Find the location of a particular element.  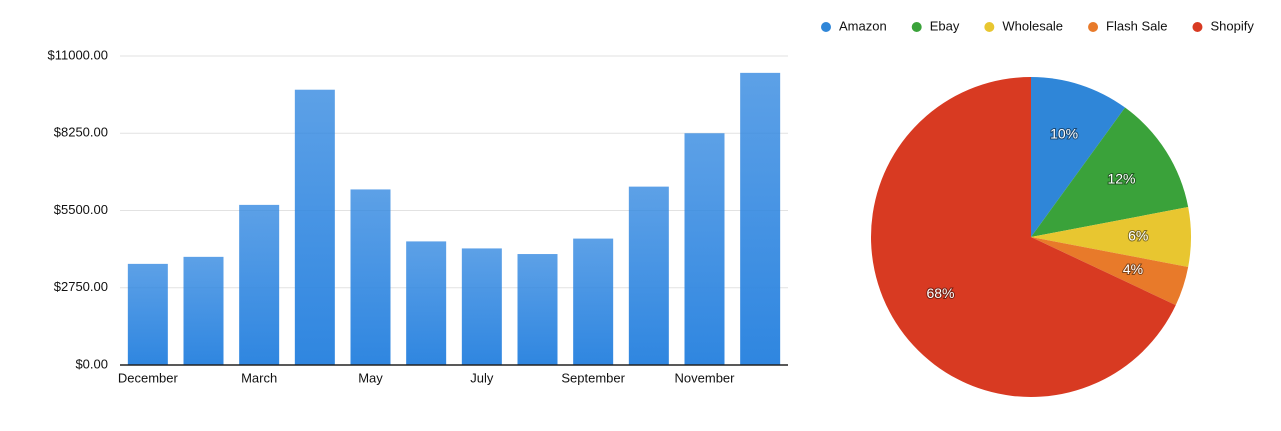

x-tick-label: July is located at coordinates (482, 377).